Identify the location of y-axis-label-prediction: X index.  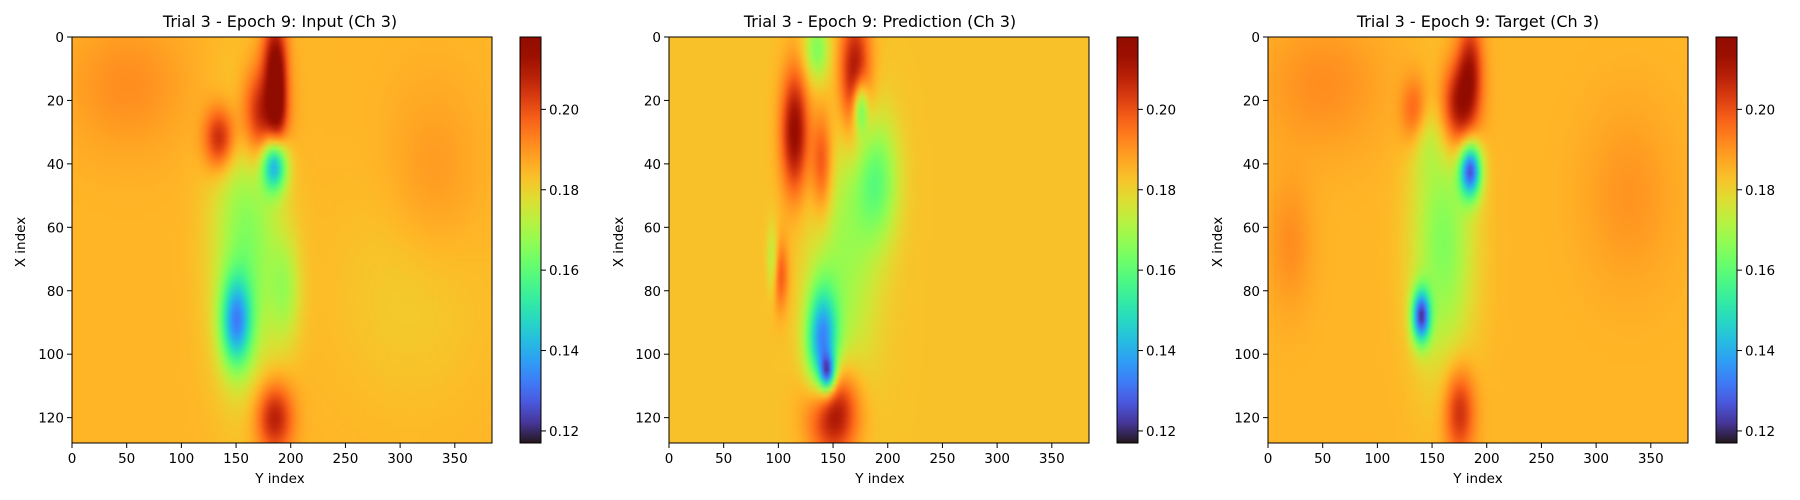
(619, 242).